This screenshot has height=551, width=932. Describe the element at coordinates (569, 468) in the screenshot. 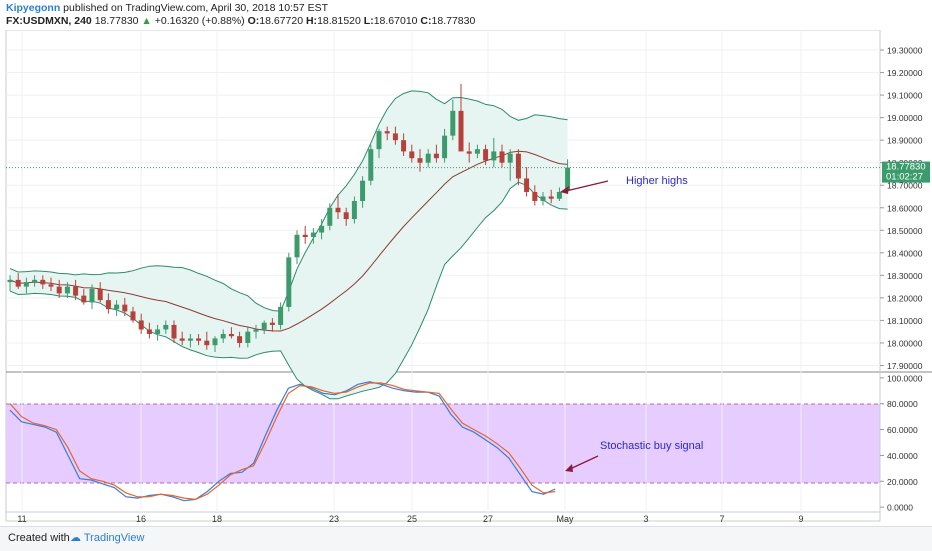

I see `stochastic-arrowhead` at that location.